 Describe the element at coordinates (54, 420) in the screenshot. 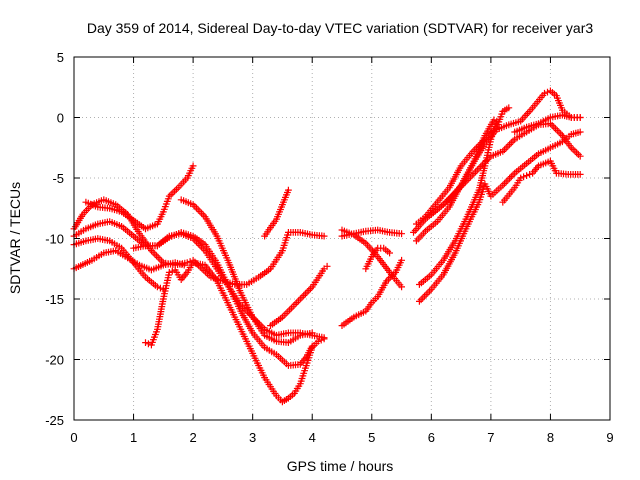

I see `y-tick-label: -25` at that location.